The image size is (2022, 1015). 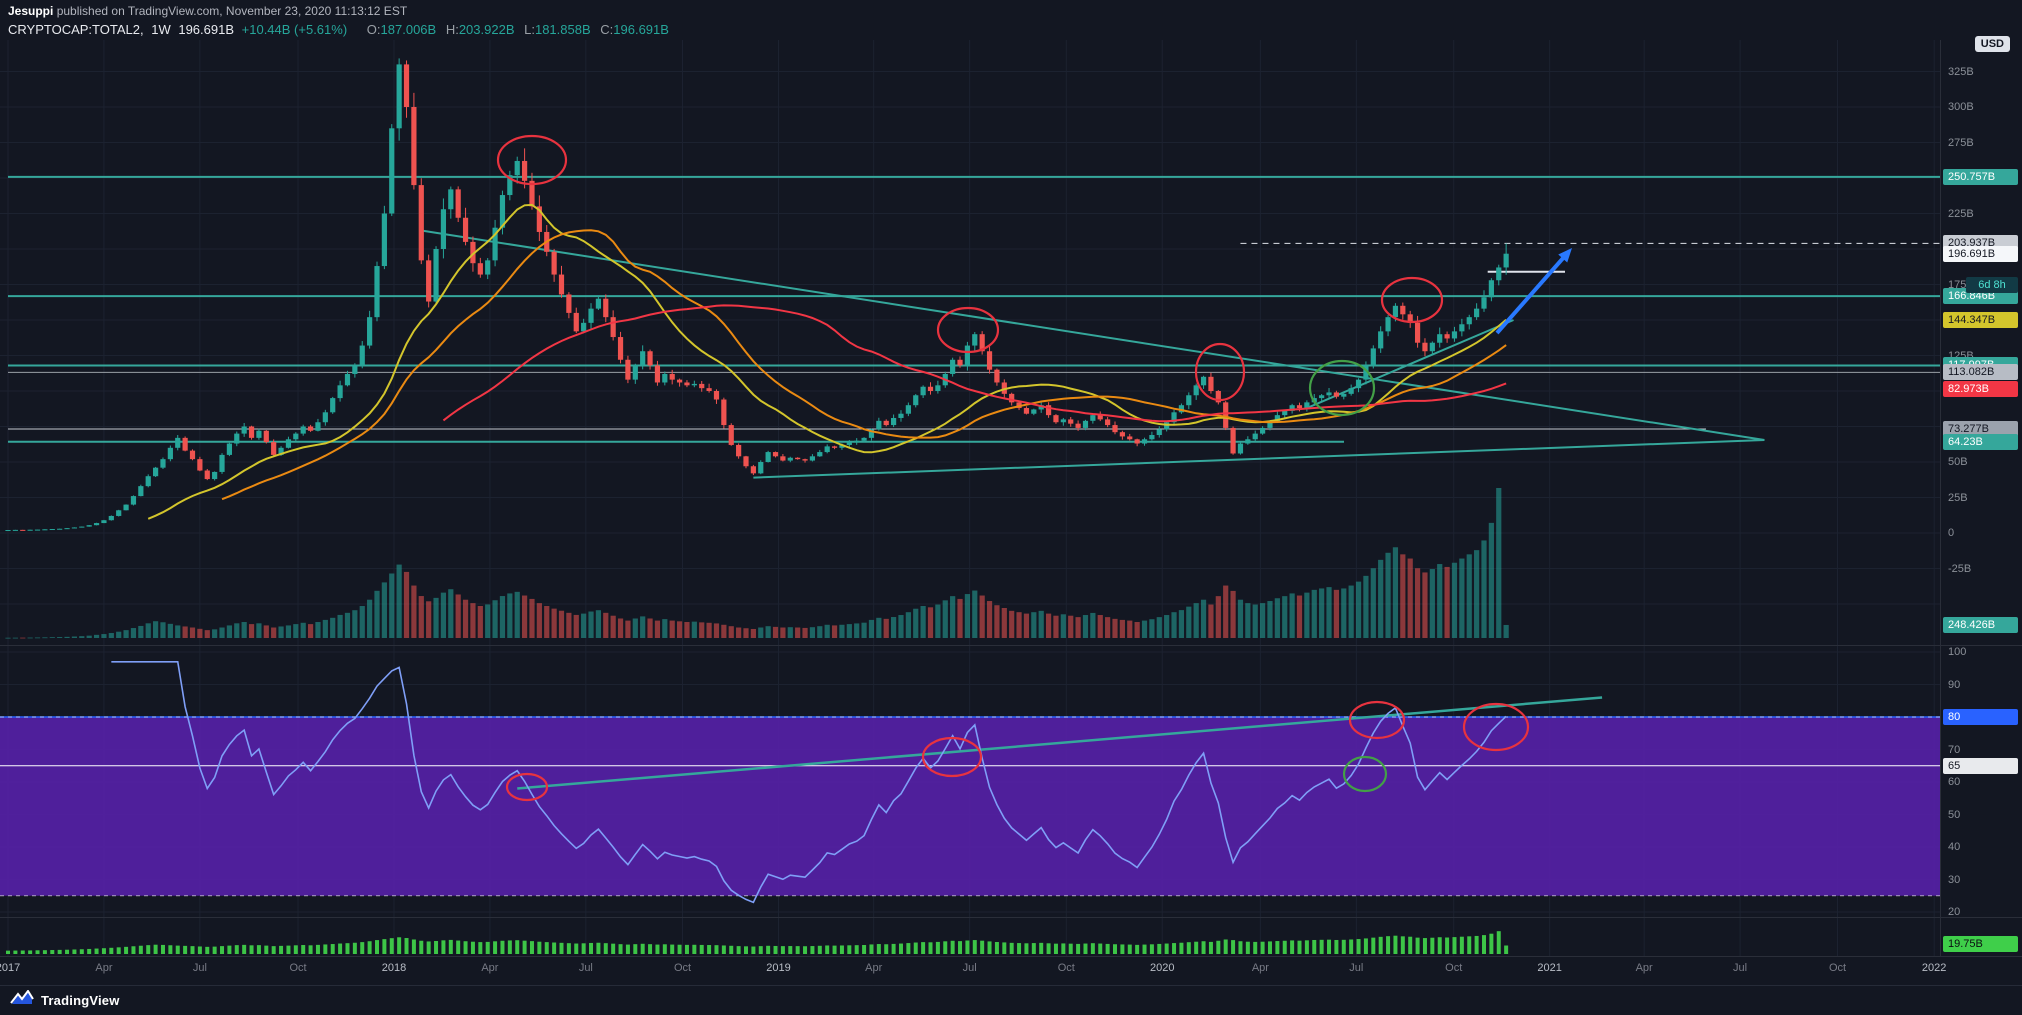 I want to click on low-value: 181.858B, so click(x=562, y=29).